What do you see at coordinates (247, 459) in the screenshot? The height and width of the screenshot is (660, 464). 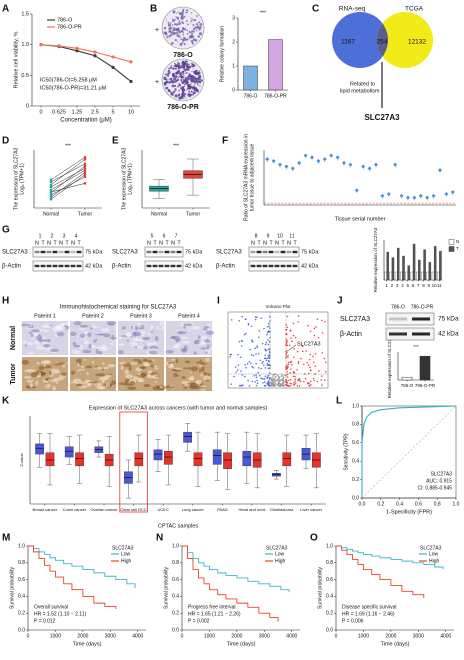 I see `box` at bounding box center [247, 459].